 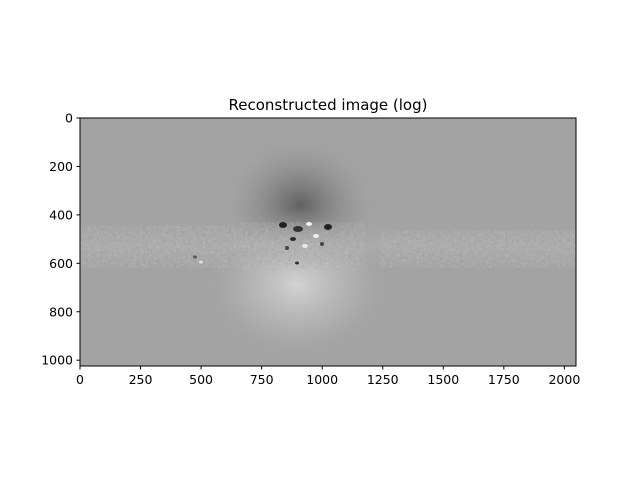 What do you see at coordinates (201, 379) in the screenshot?
I see `x-tick-label: 500` at bounding box center [201, 379].